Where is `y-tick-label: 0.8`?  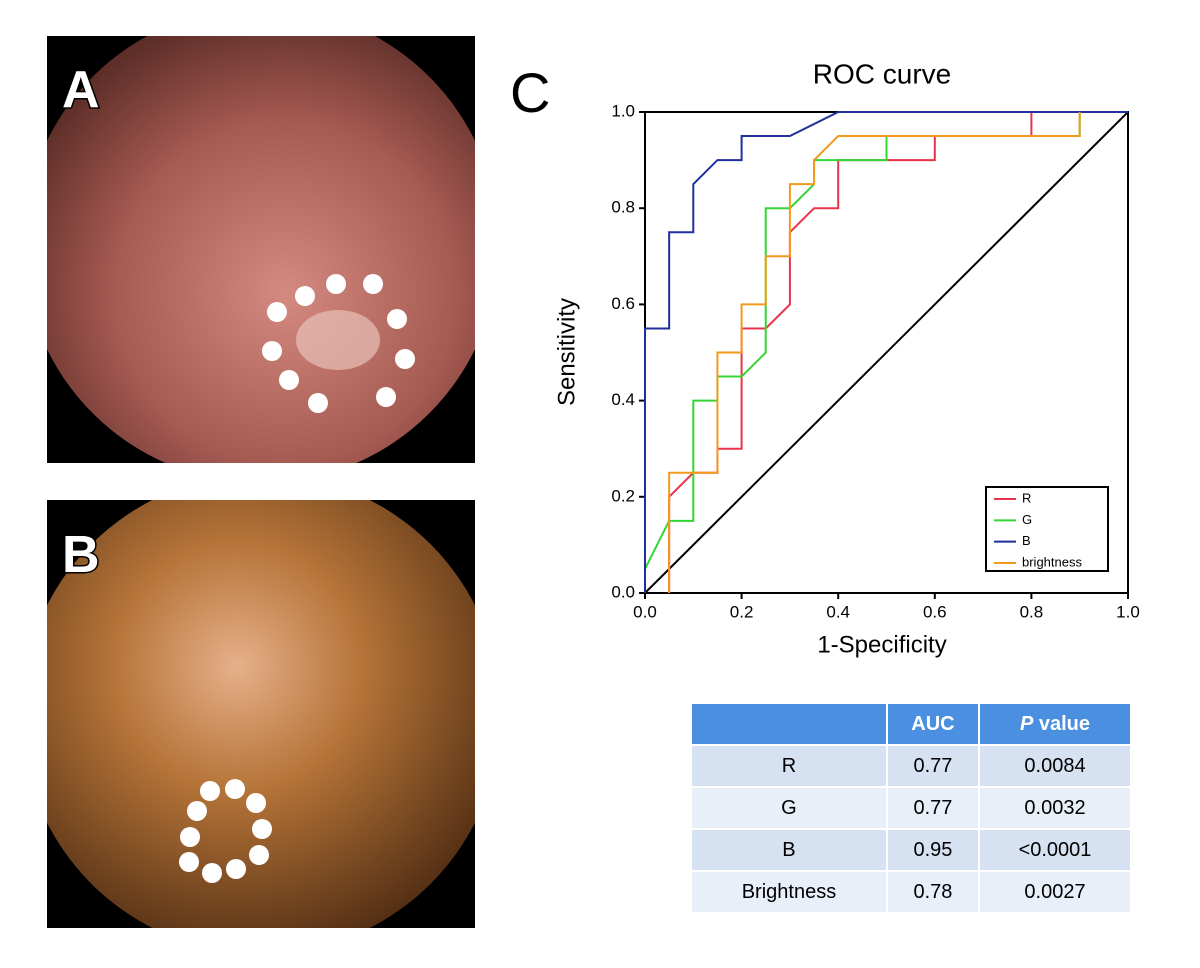 y-tick-label: 0.8 is located at coordinates (623, 207).